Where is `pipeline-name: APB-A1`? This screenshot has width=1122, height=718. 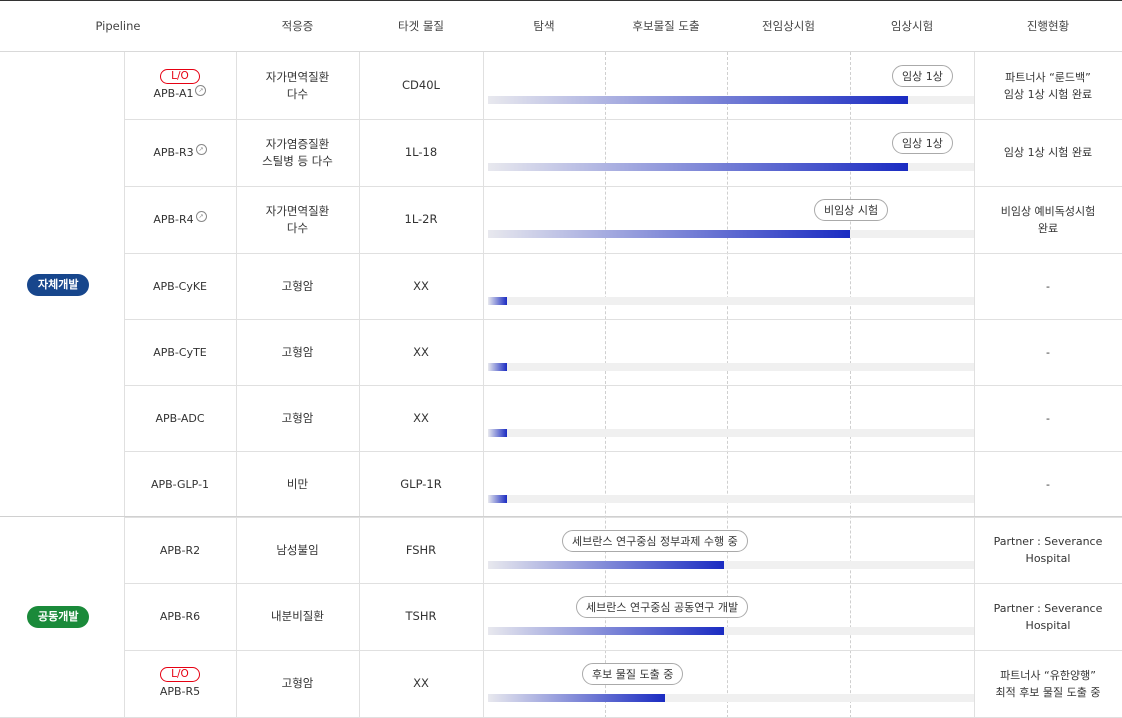 pipeline-name: APB-A1 is located at coordinates (173, 93).